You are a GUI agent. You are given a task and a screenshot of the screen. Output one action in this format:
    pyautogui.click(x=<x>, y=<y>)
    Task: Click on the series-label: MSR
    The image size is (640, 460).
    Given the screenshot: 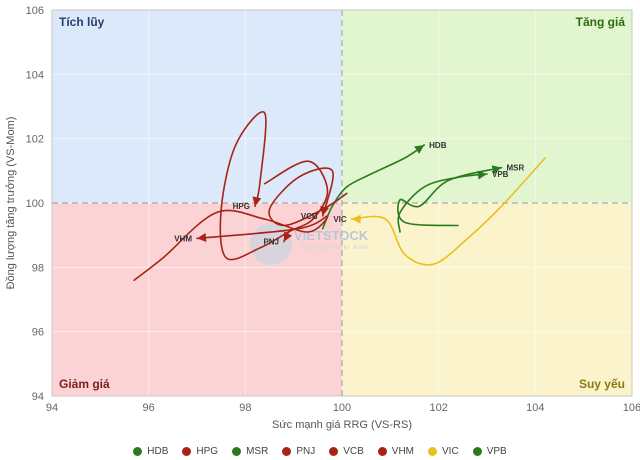 What is the action you would take?
    pyautogui.click(x=516, y=168)
    